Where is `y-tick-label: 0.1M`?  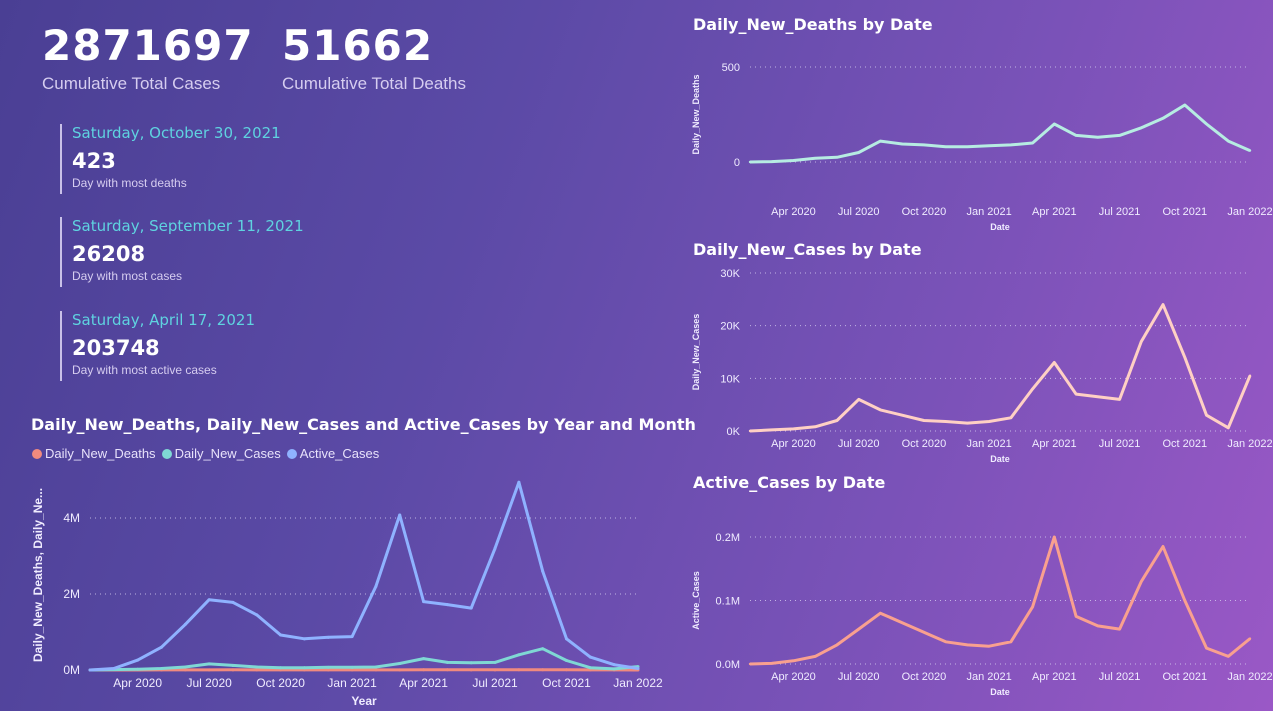 y-tick-label: 0.1M is located at coordinates (728, 602).